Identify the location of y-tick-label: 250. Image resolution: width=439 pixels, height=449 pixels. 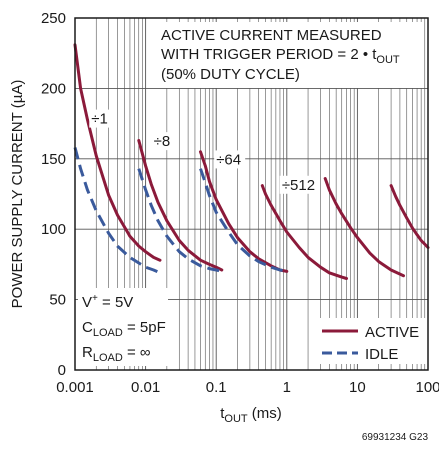
(53, 18).